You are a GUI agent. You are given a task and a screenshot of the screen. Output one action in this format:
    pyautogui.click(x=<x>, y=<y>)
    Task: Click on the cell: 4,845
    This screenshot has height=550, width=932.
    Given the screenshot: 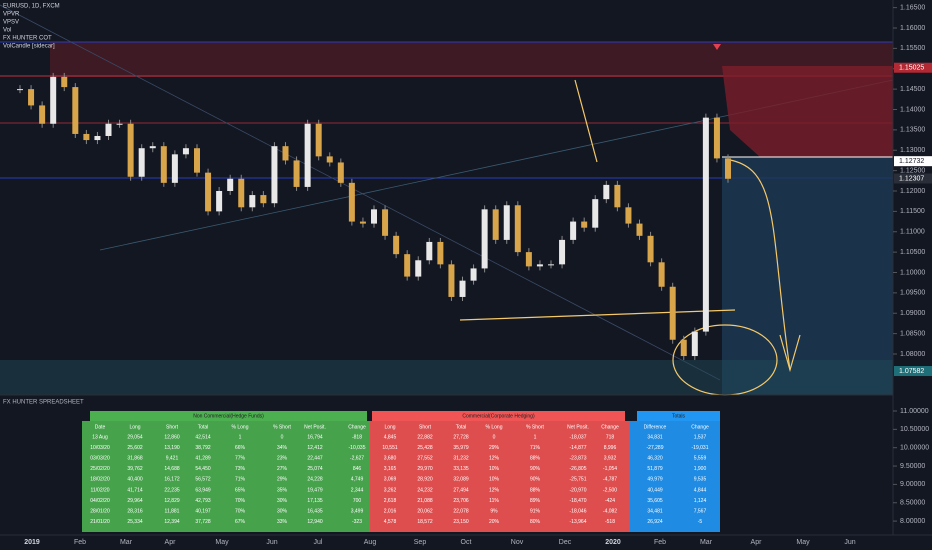 What is the action you would take?
    pyautogui.click(x=390, y=437)
    